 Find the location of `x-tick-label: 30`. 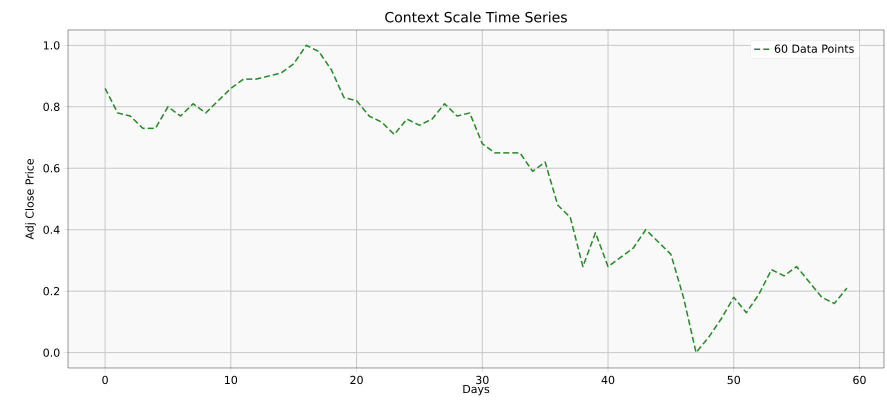

x-tick-label: 30 is located at coordinates (482, 380).